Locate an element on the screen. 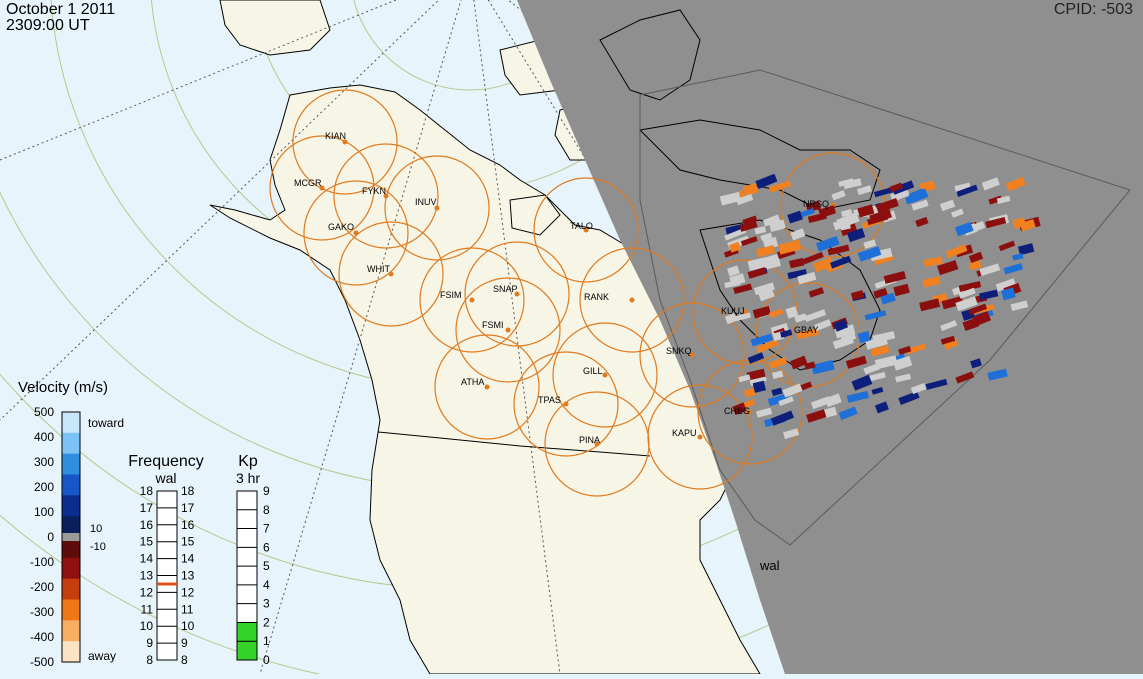 The height and width of the screenshot is (679, 1143). site-ring-snap is located at coordinates (517, 294).